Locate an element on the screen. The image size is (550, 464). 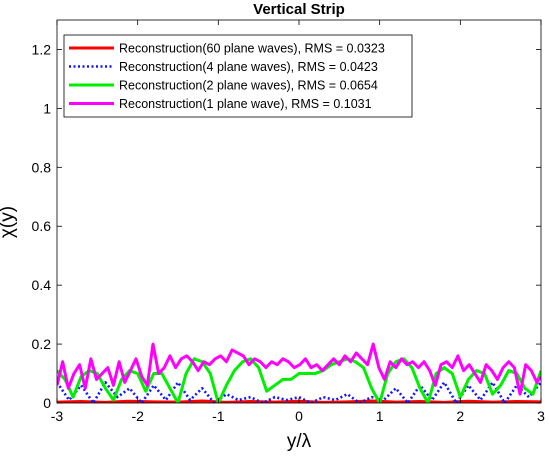
x-tick-label: 0 is located at coordinates (299, 416).